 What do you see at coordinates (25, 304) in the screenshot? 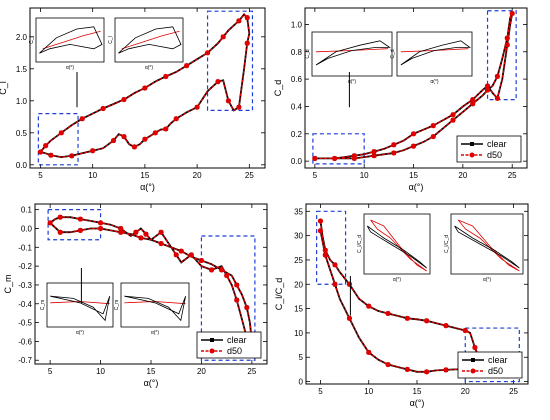
I see `y-tick-label: -0.4` at bounding box center [25, 304].